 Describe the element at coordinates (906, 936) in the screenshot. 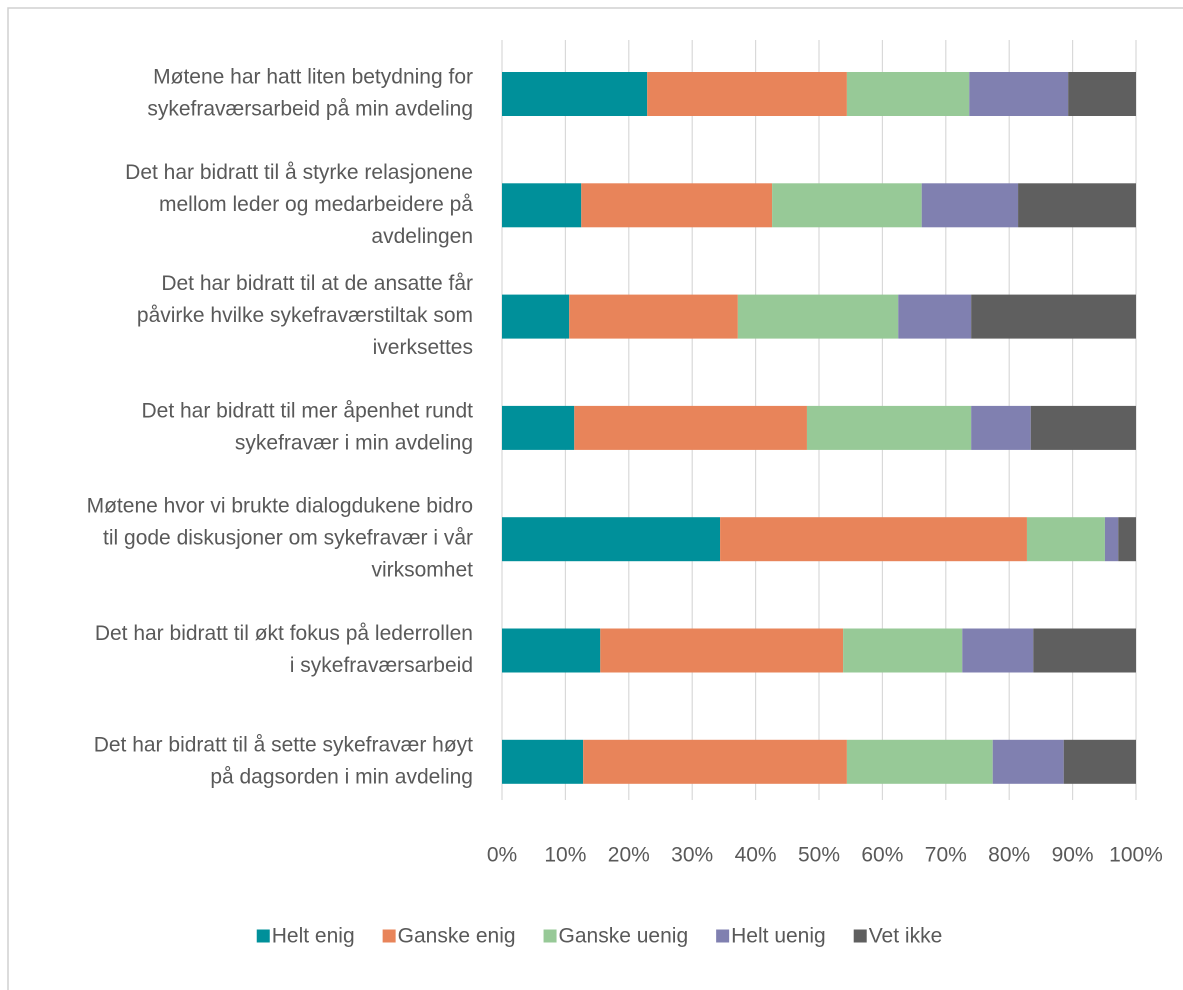

I see `legend-label: Vet ikke` at that location.